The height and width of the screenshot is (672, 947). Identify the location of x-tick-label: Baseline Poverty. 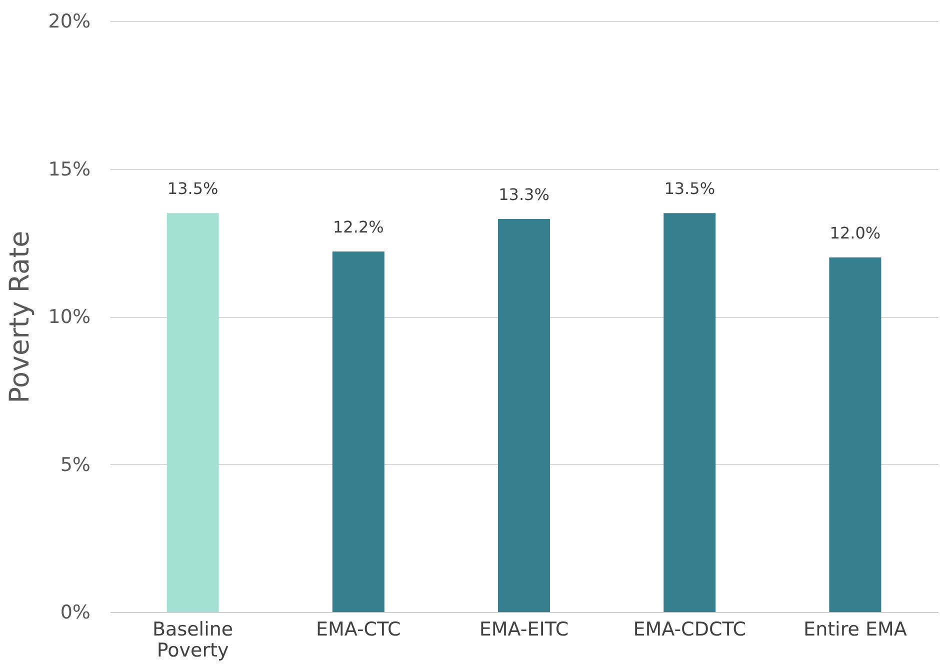
(193, 640).